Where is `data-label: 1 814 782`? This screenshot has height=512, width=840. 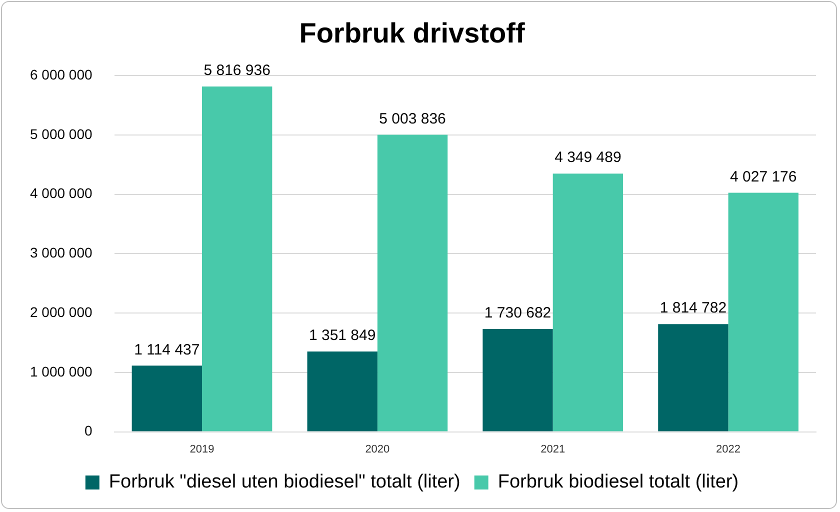
data-label: 1 814 782 is located at coordinates (693, 308).